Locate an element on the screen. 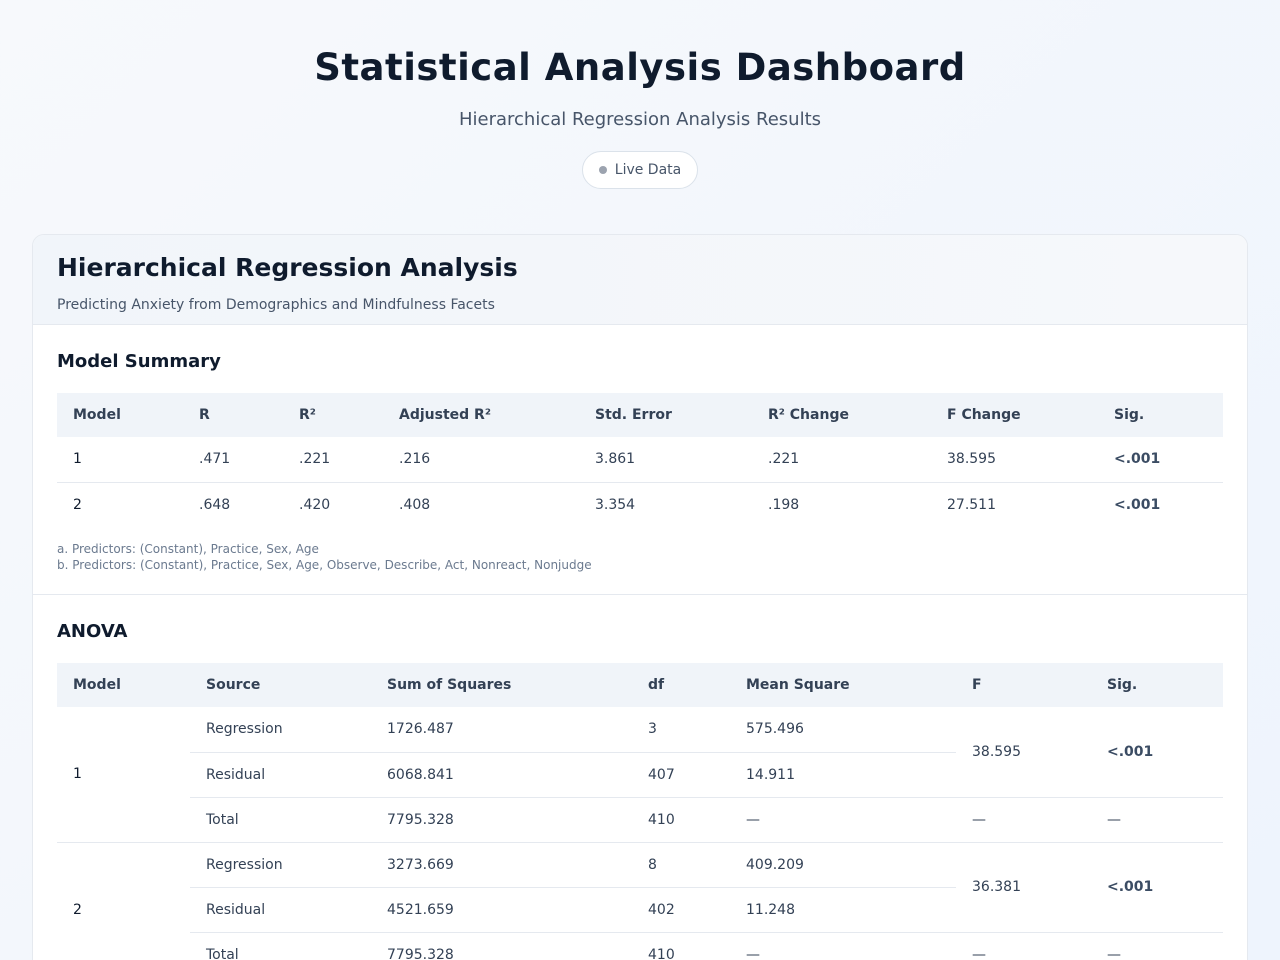 The width and height of the screenshot is (1280, 960). table-cell: 575.496 is located at coordinates (843, 730).